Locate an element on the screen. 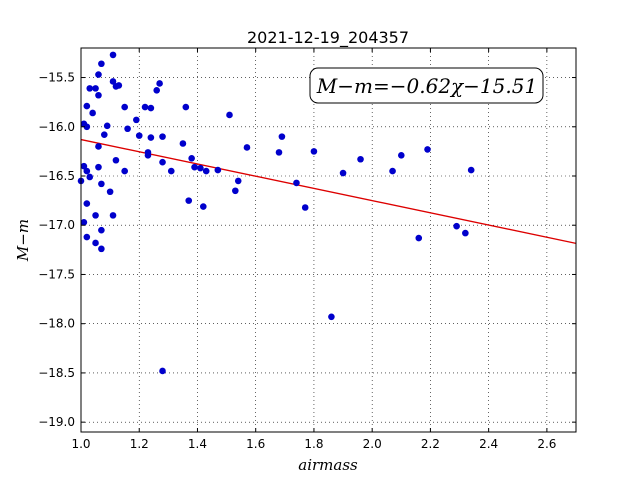 Image resolution: width=640 pixels, height=480 pixels. annotation-box: M−m=−0.62χ−15.51 is located at coordinates (426, 85).